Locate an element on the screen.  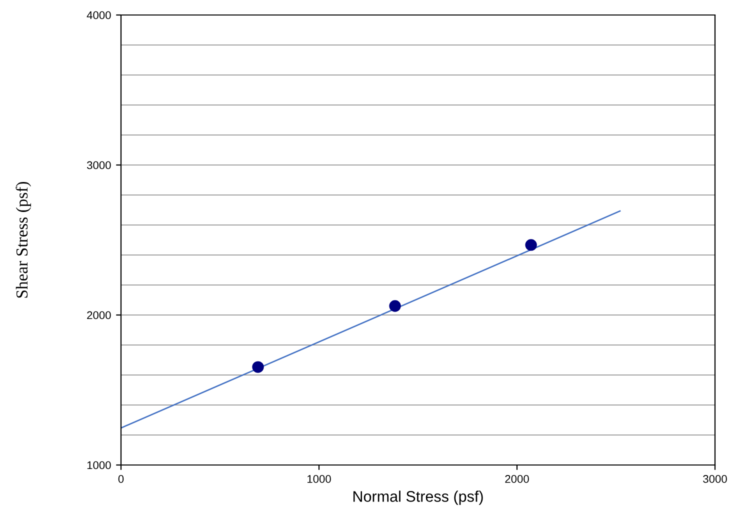
y-tick-label: 2000 is located at coordinates (99, 315).